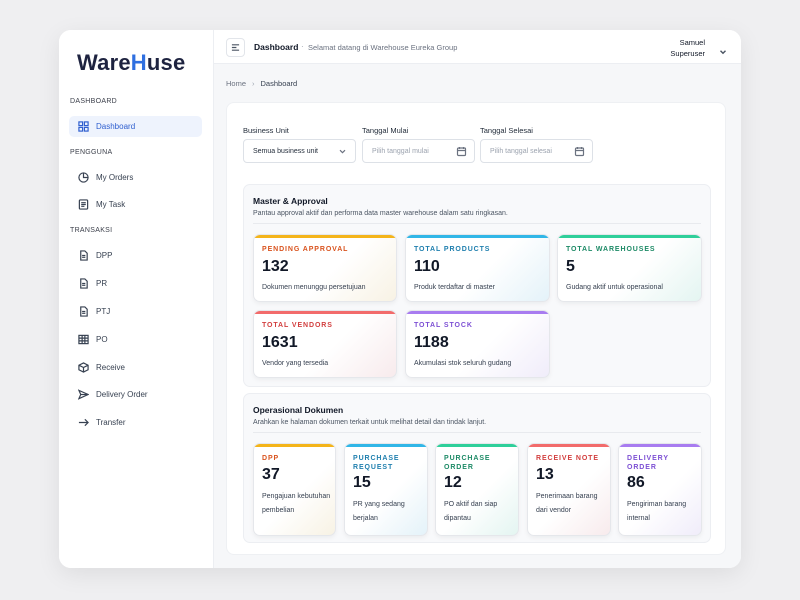 Image resolution: width=800 pixels, height=600 pixels. I want to click on sidebar-item-label: Receive, so click(110, 367).